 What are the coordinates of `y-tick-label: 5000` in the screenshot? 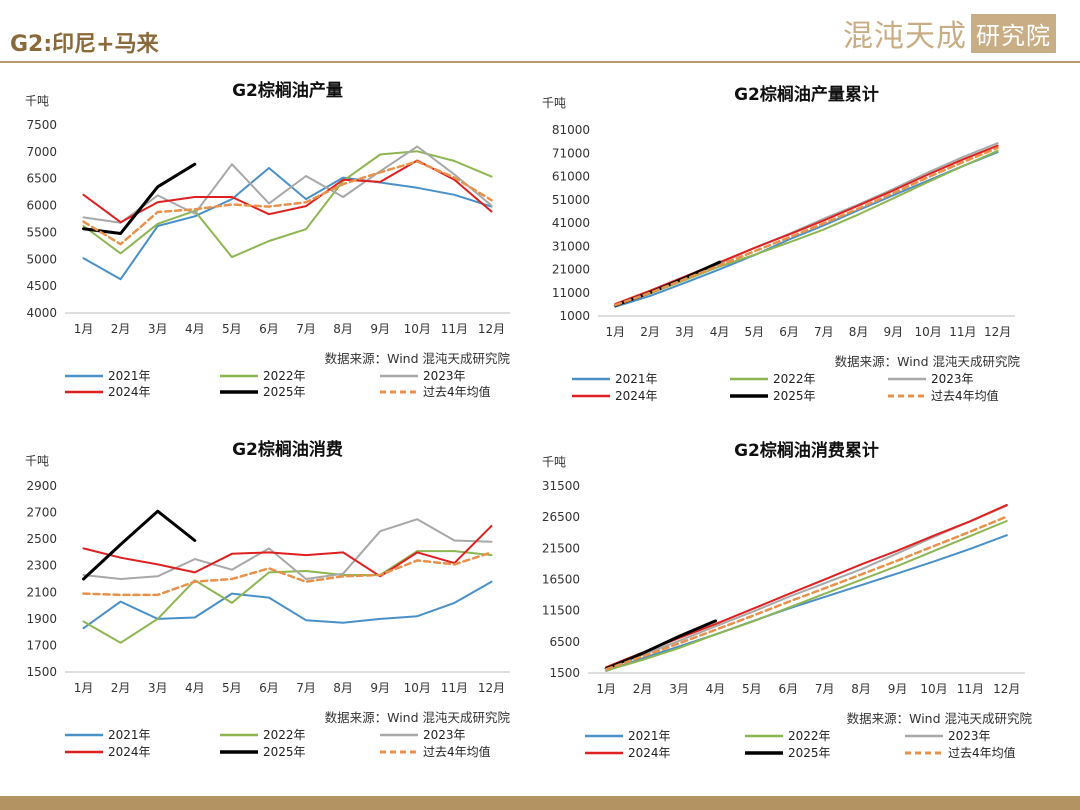 It's located at (41, 259).